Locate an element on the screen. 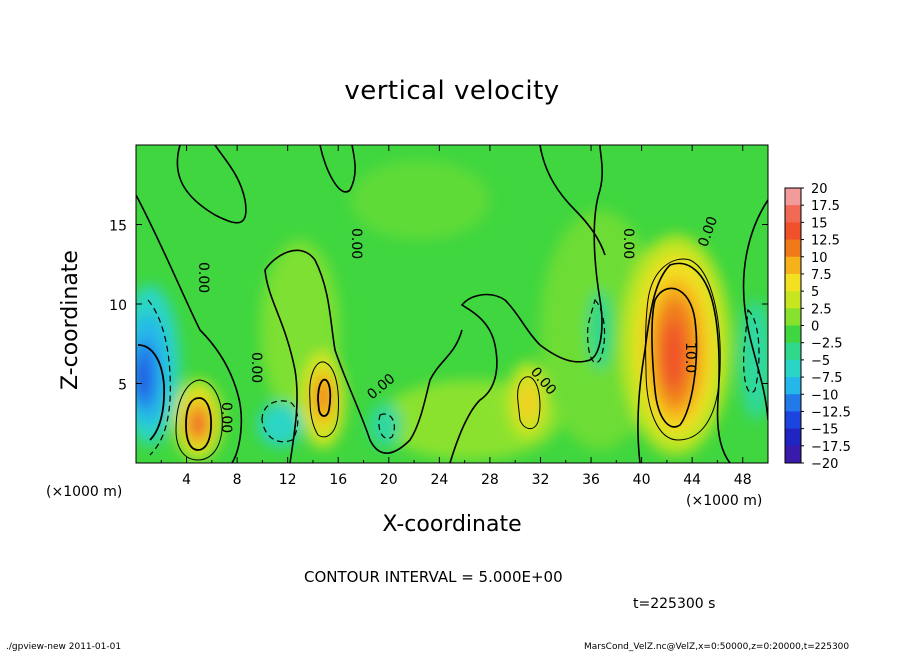 This screenshot has height=654, width=904. contour-label: 10.0 is located at coordinates (690, 357).